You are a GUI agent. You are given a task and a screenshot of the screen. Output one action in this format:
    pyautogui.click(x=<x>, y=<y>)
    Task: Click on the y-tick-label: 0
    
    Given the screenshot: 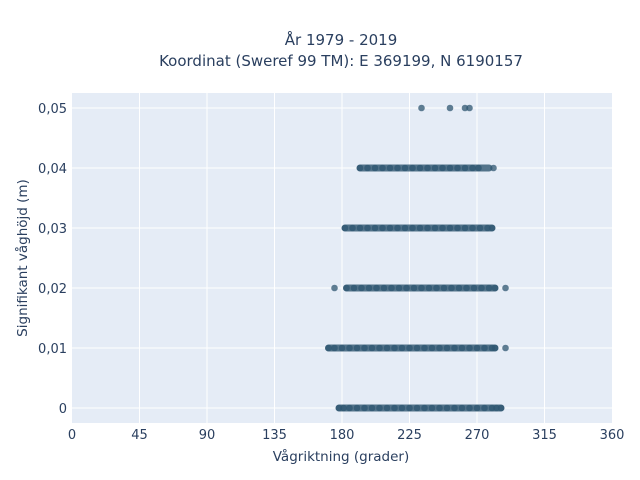 What is the action you would take?
    pyautogui.click(x=63, y=409)
    